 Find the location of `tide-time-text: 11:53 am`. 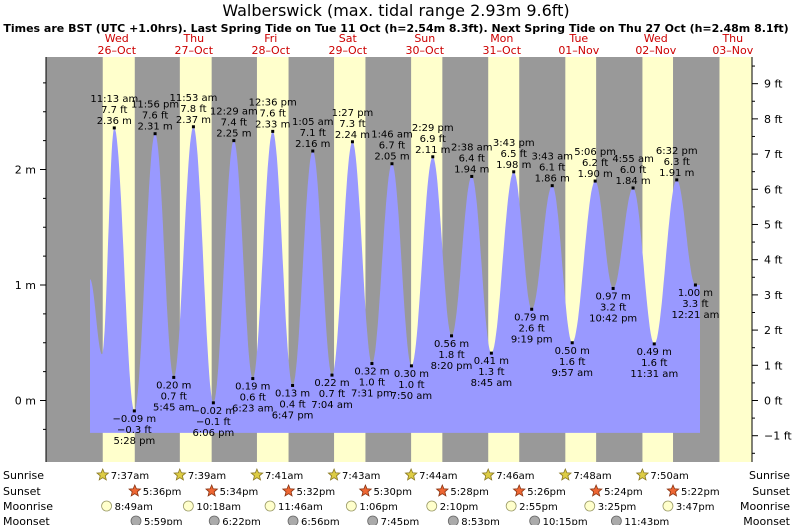

tide-time-text: 11:53 am is located at coordinates (193, 98).